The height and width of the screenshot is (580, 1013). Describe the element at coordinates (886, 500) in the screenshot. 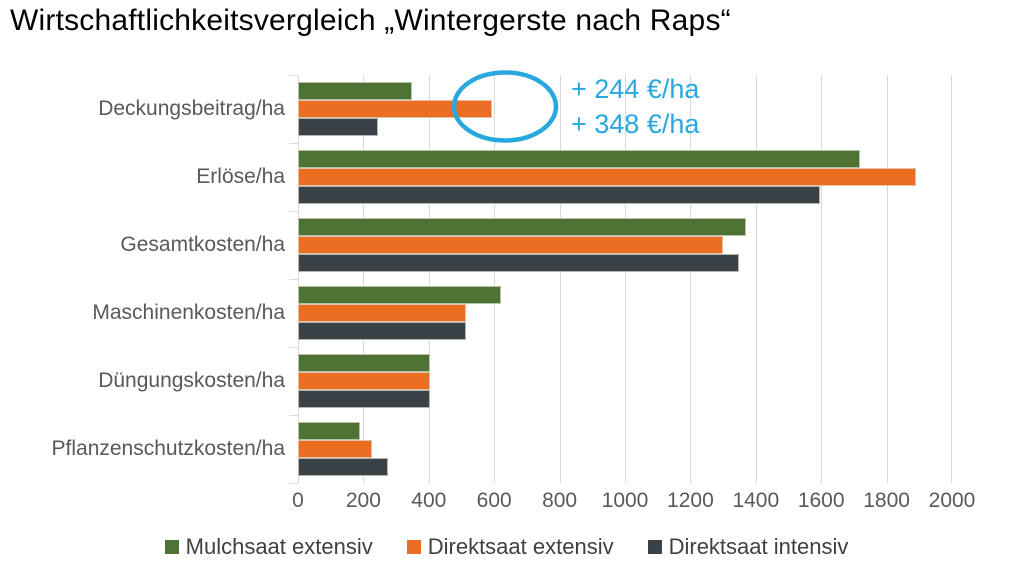

I see `x-tick-label: 1800` at that location.